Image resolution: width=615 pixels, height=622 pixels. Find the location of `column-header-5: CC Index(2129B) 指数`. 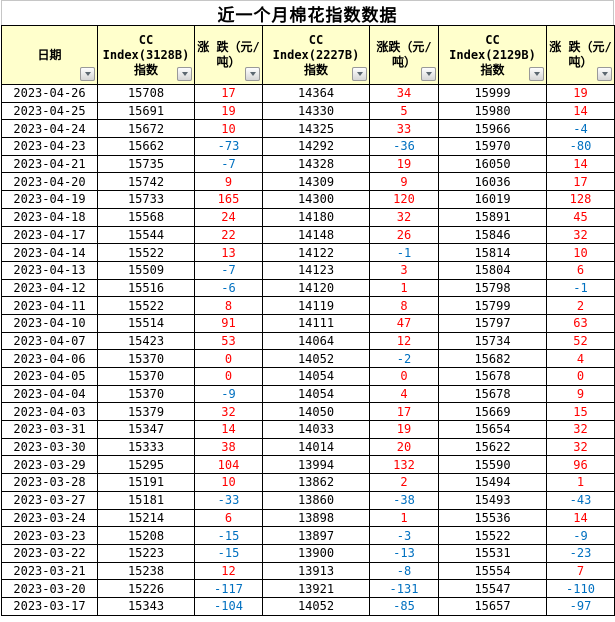

column-header-5: CC Index(2129B) 指数 is located at coordinates (492, 55).